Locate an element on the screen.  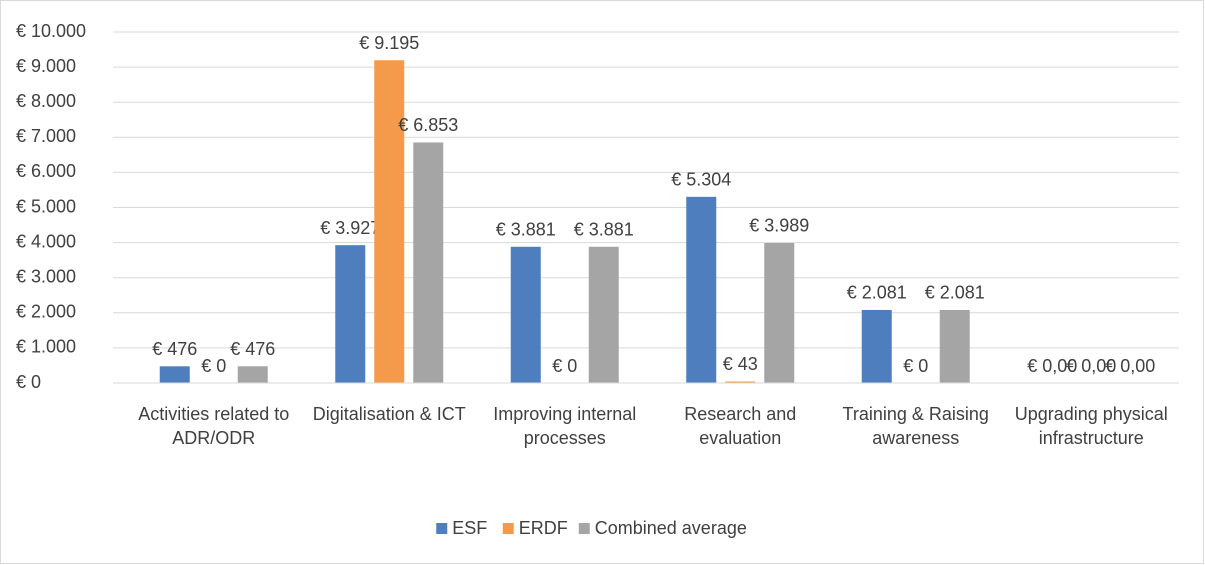
y-tick-label: € 5.000 is located at coordinates (46, 206).